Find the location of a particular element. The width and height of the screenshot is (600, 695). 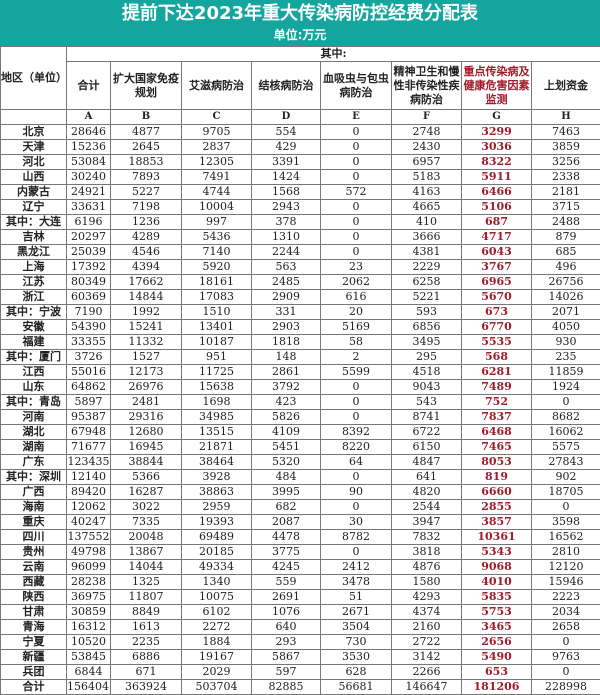

value-cell: 2722 is located at coordinates (427, 642).